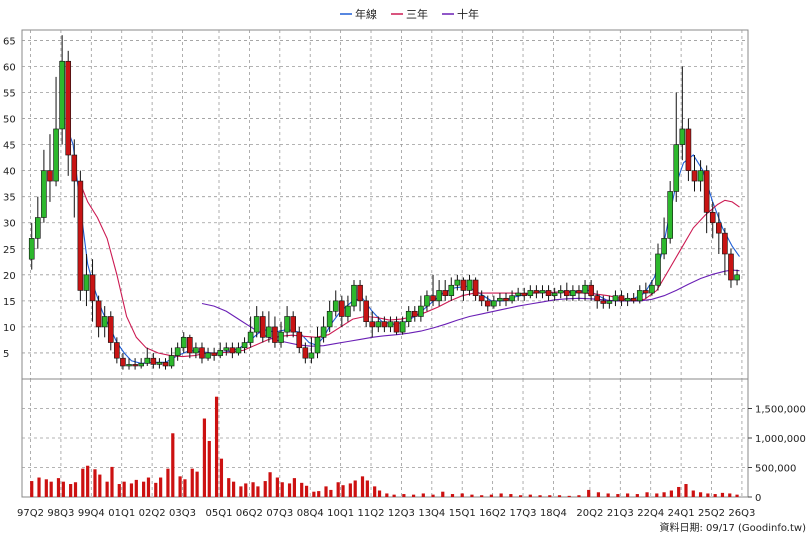 The height and width of the screenshot is (540, 808). What do you see at coordinates (417, 14) in the screenshot?
I see `legend-label: 三年` at bounding box center [417, 14].